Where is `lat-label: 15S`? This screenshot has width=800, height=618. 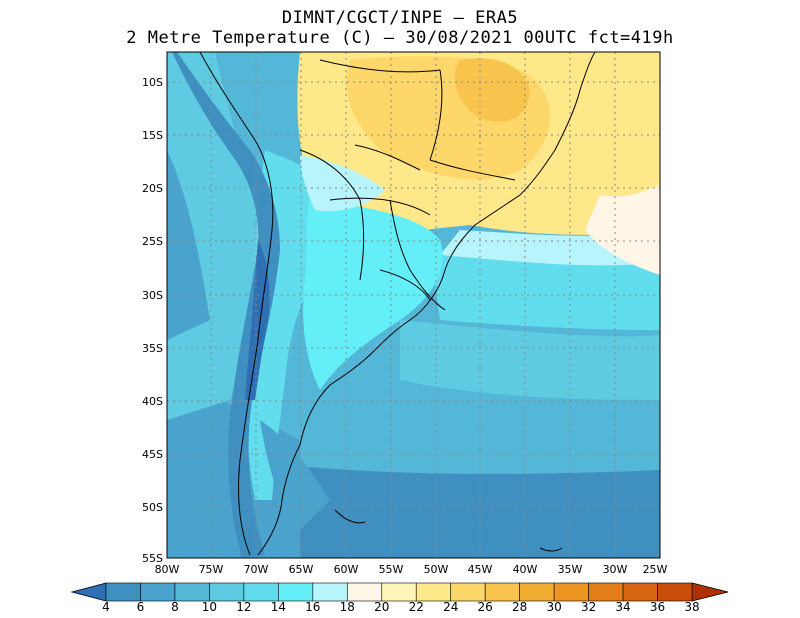 lat-label: 15S is located at coordinates (152, 135).